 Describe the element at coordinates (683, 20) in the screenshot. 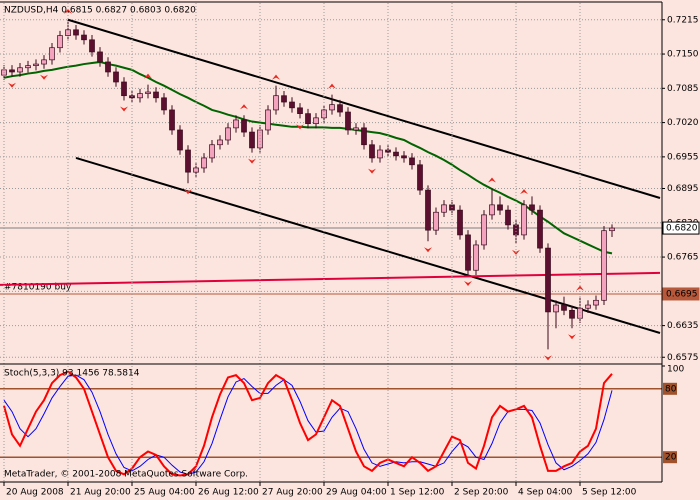

I see `y-tick-label: 0.7215` at that location.